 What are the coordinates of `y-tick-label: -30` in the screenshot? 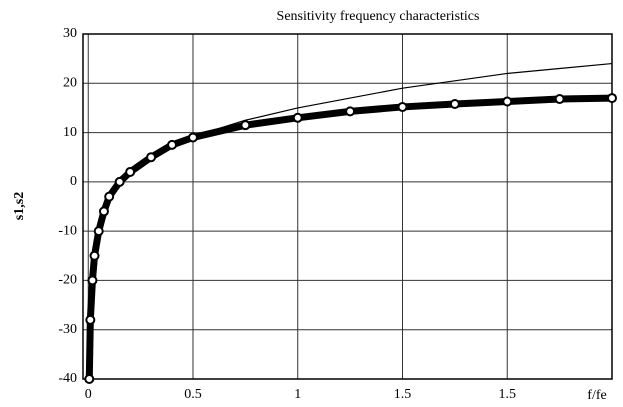 It's located at (67, 329).